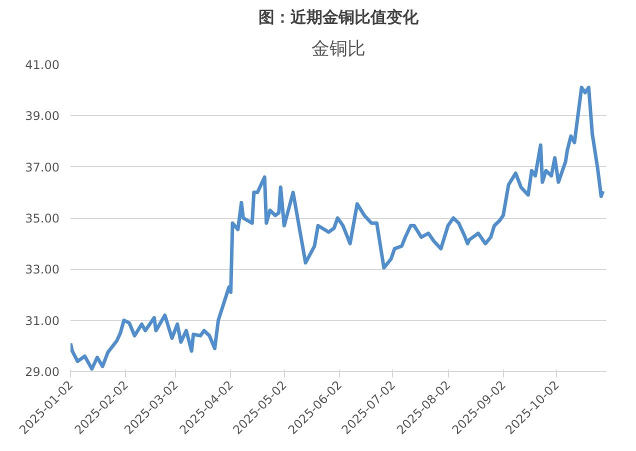  Describe the element at coordinates (339, 17) in the screenshot. I see `chart-title: 图：近期金铜比值变化` at that location.